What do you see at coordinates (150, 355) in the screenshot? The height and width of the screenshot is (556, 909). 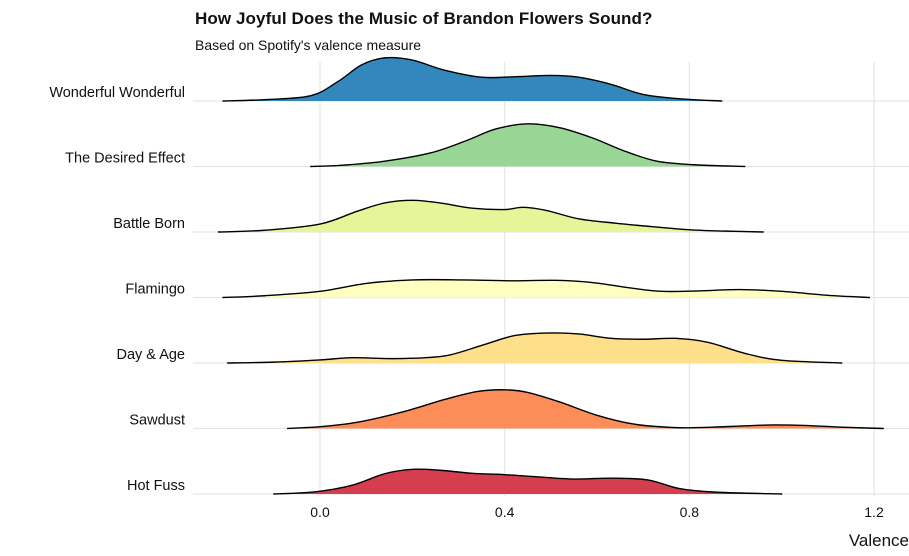 I see `y-tick-label-day-age: Day & Age` at bounding box center [150, 355].